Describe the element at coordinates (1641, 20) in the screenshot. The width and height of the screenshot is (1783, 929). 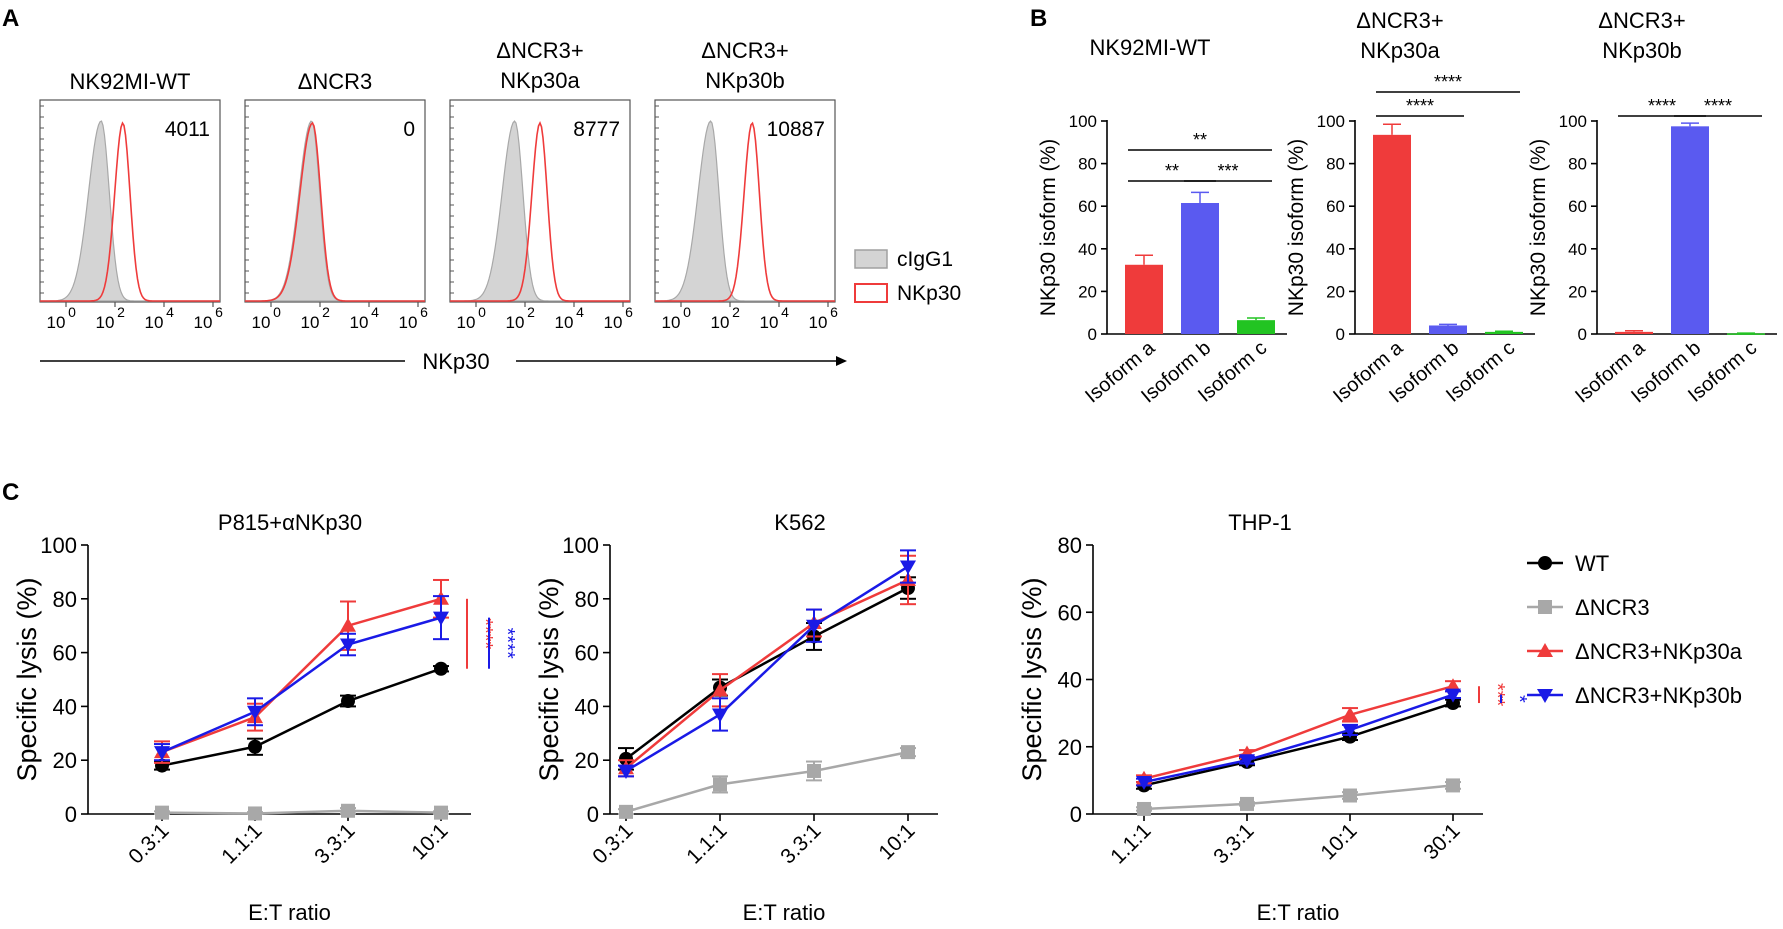
I see `bar-chart-title: ΔNCR3+` at that location.